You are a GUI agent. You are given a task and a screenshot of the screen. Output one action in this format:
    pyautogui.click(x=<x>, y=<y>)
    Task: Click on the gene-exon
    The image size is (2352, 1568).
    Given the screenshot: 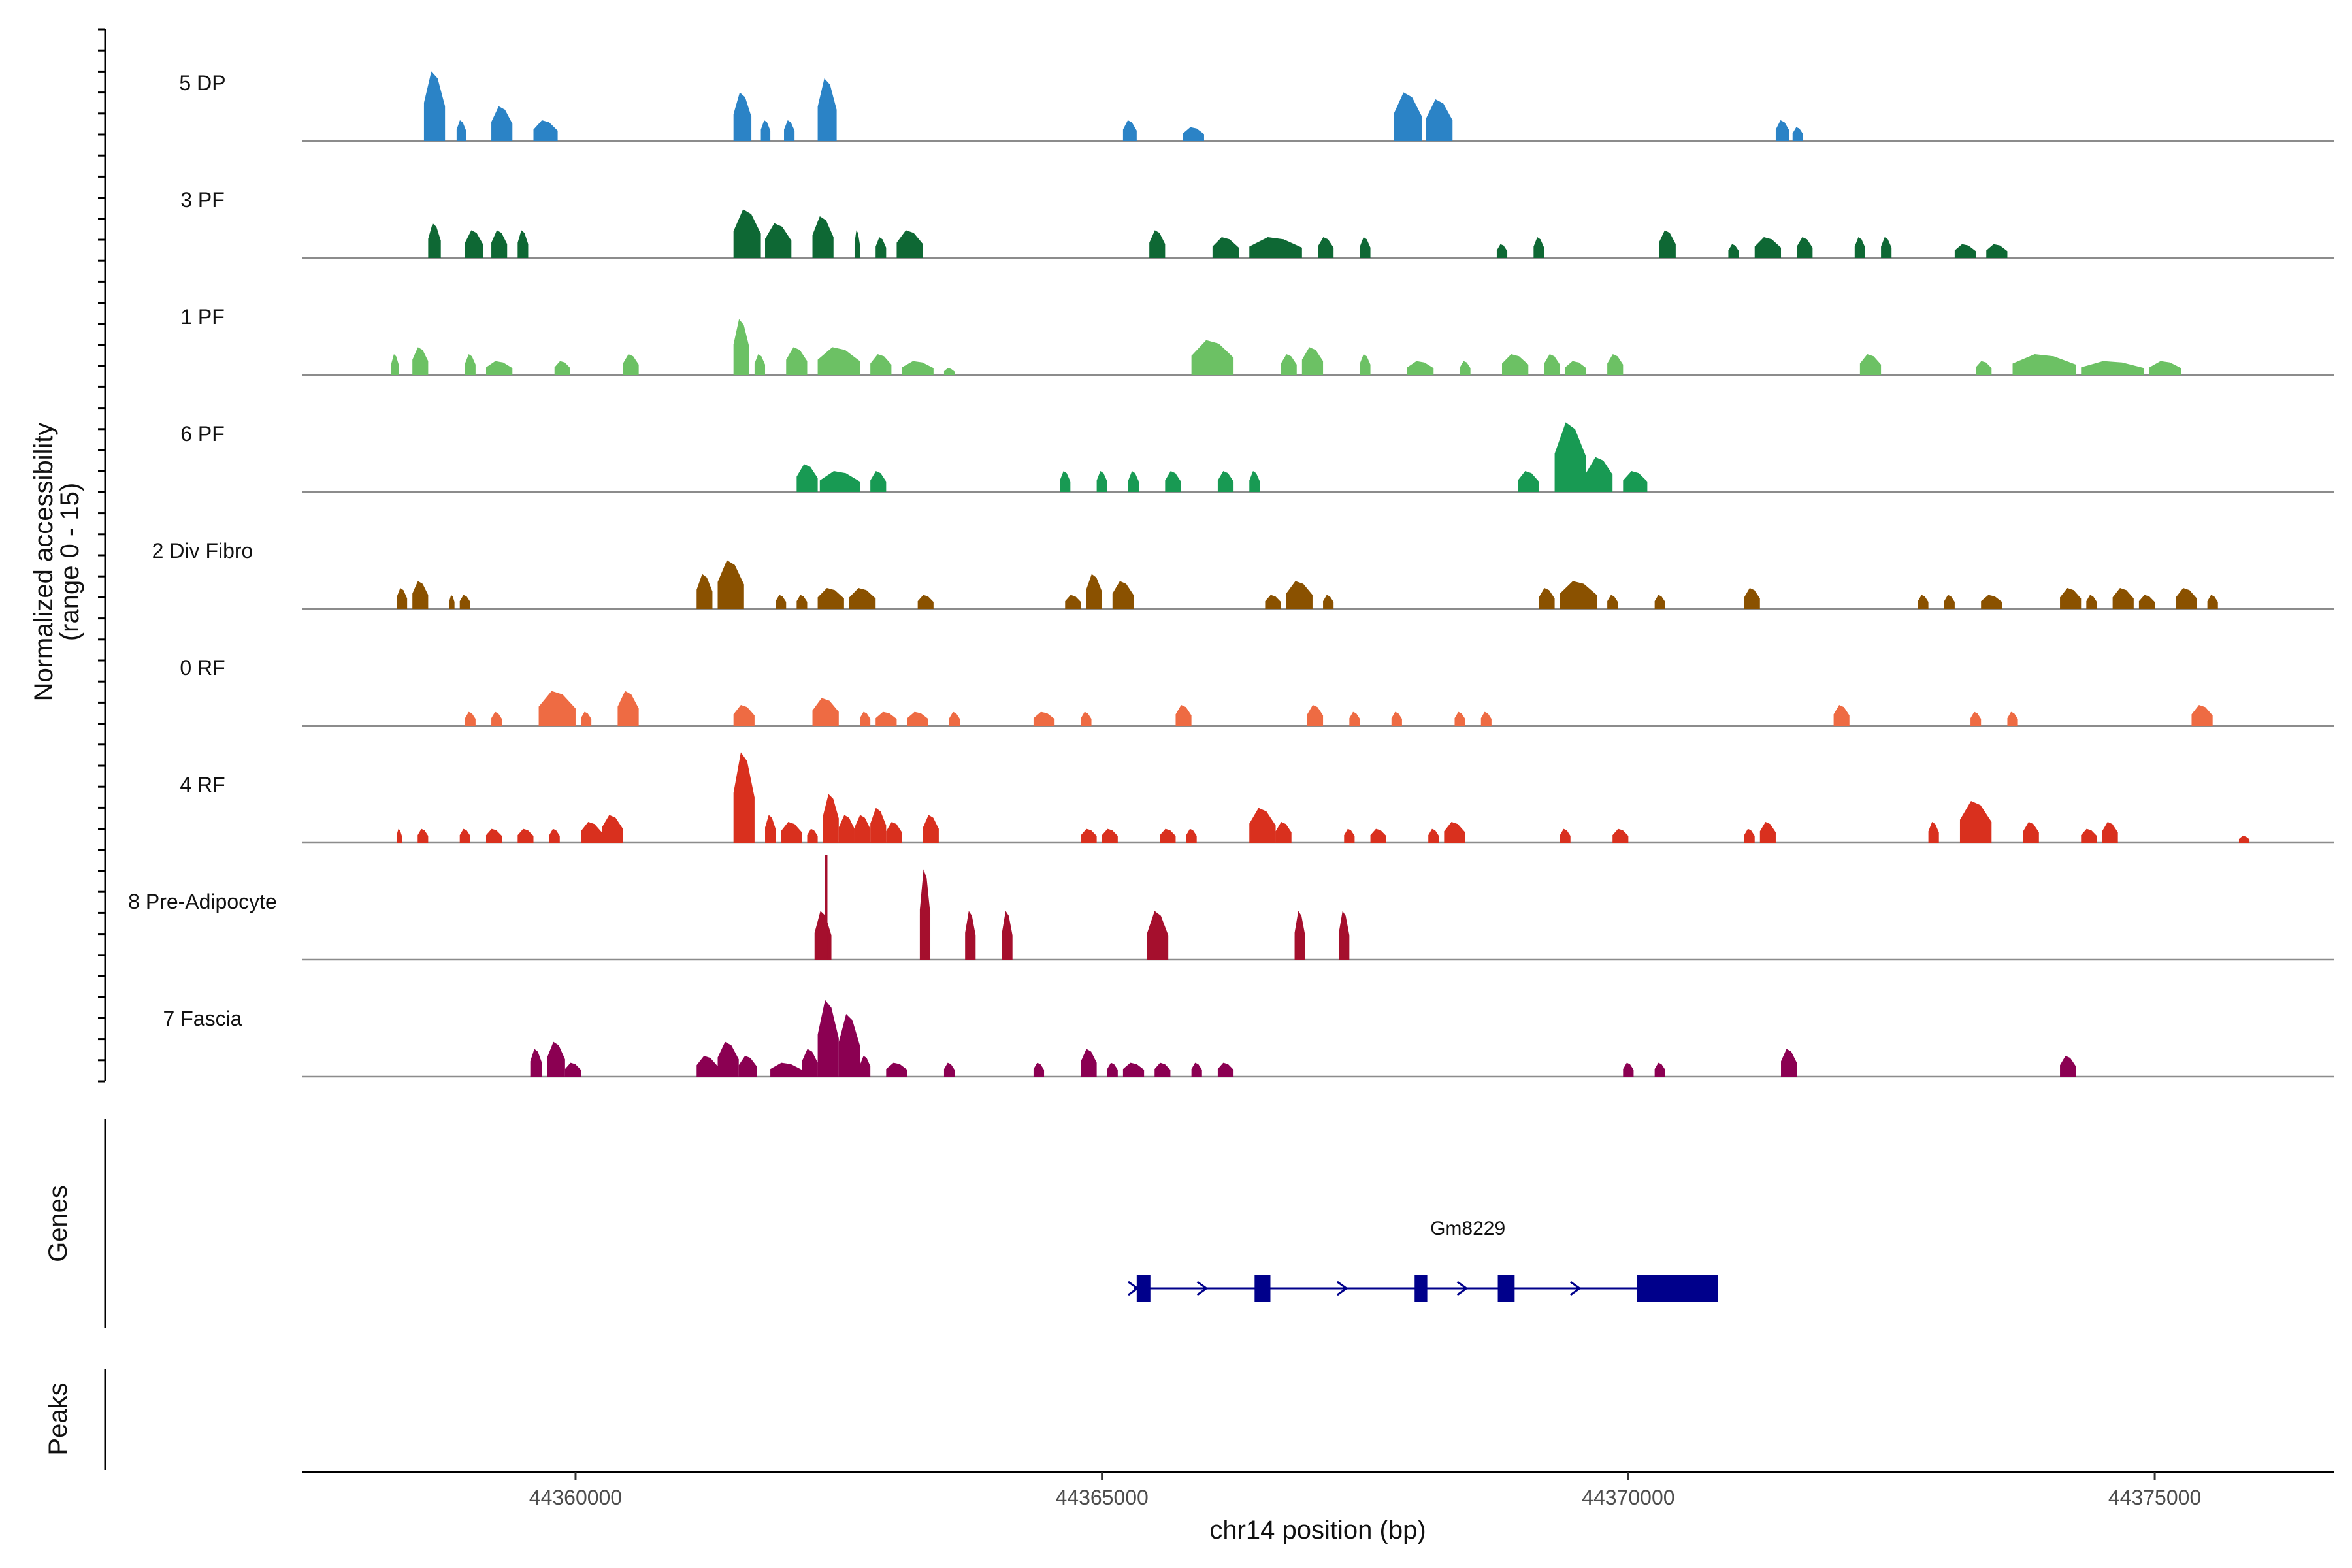 What is the action you would take?
    pyautogui.click(x=1262, y=1288)
    